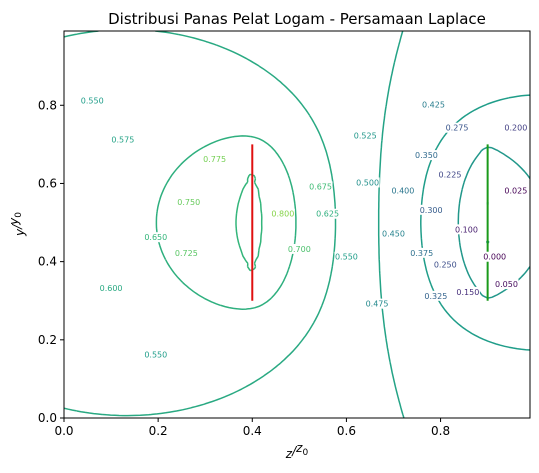 This screenshot has width=539, height=473. What do you see at coordinates (47, 105) in the screenshot?
I see `y-tick-label: 0.8` at bounding box center [47, 105].